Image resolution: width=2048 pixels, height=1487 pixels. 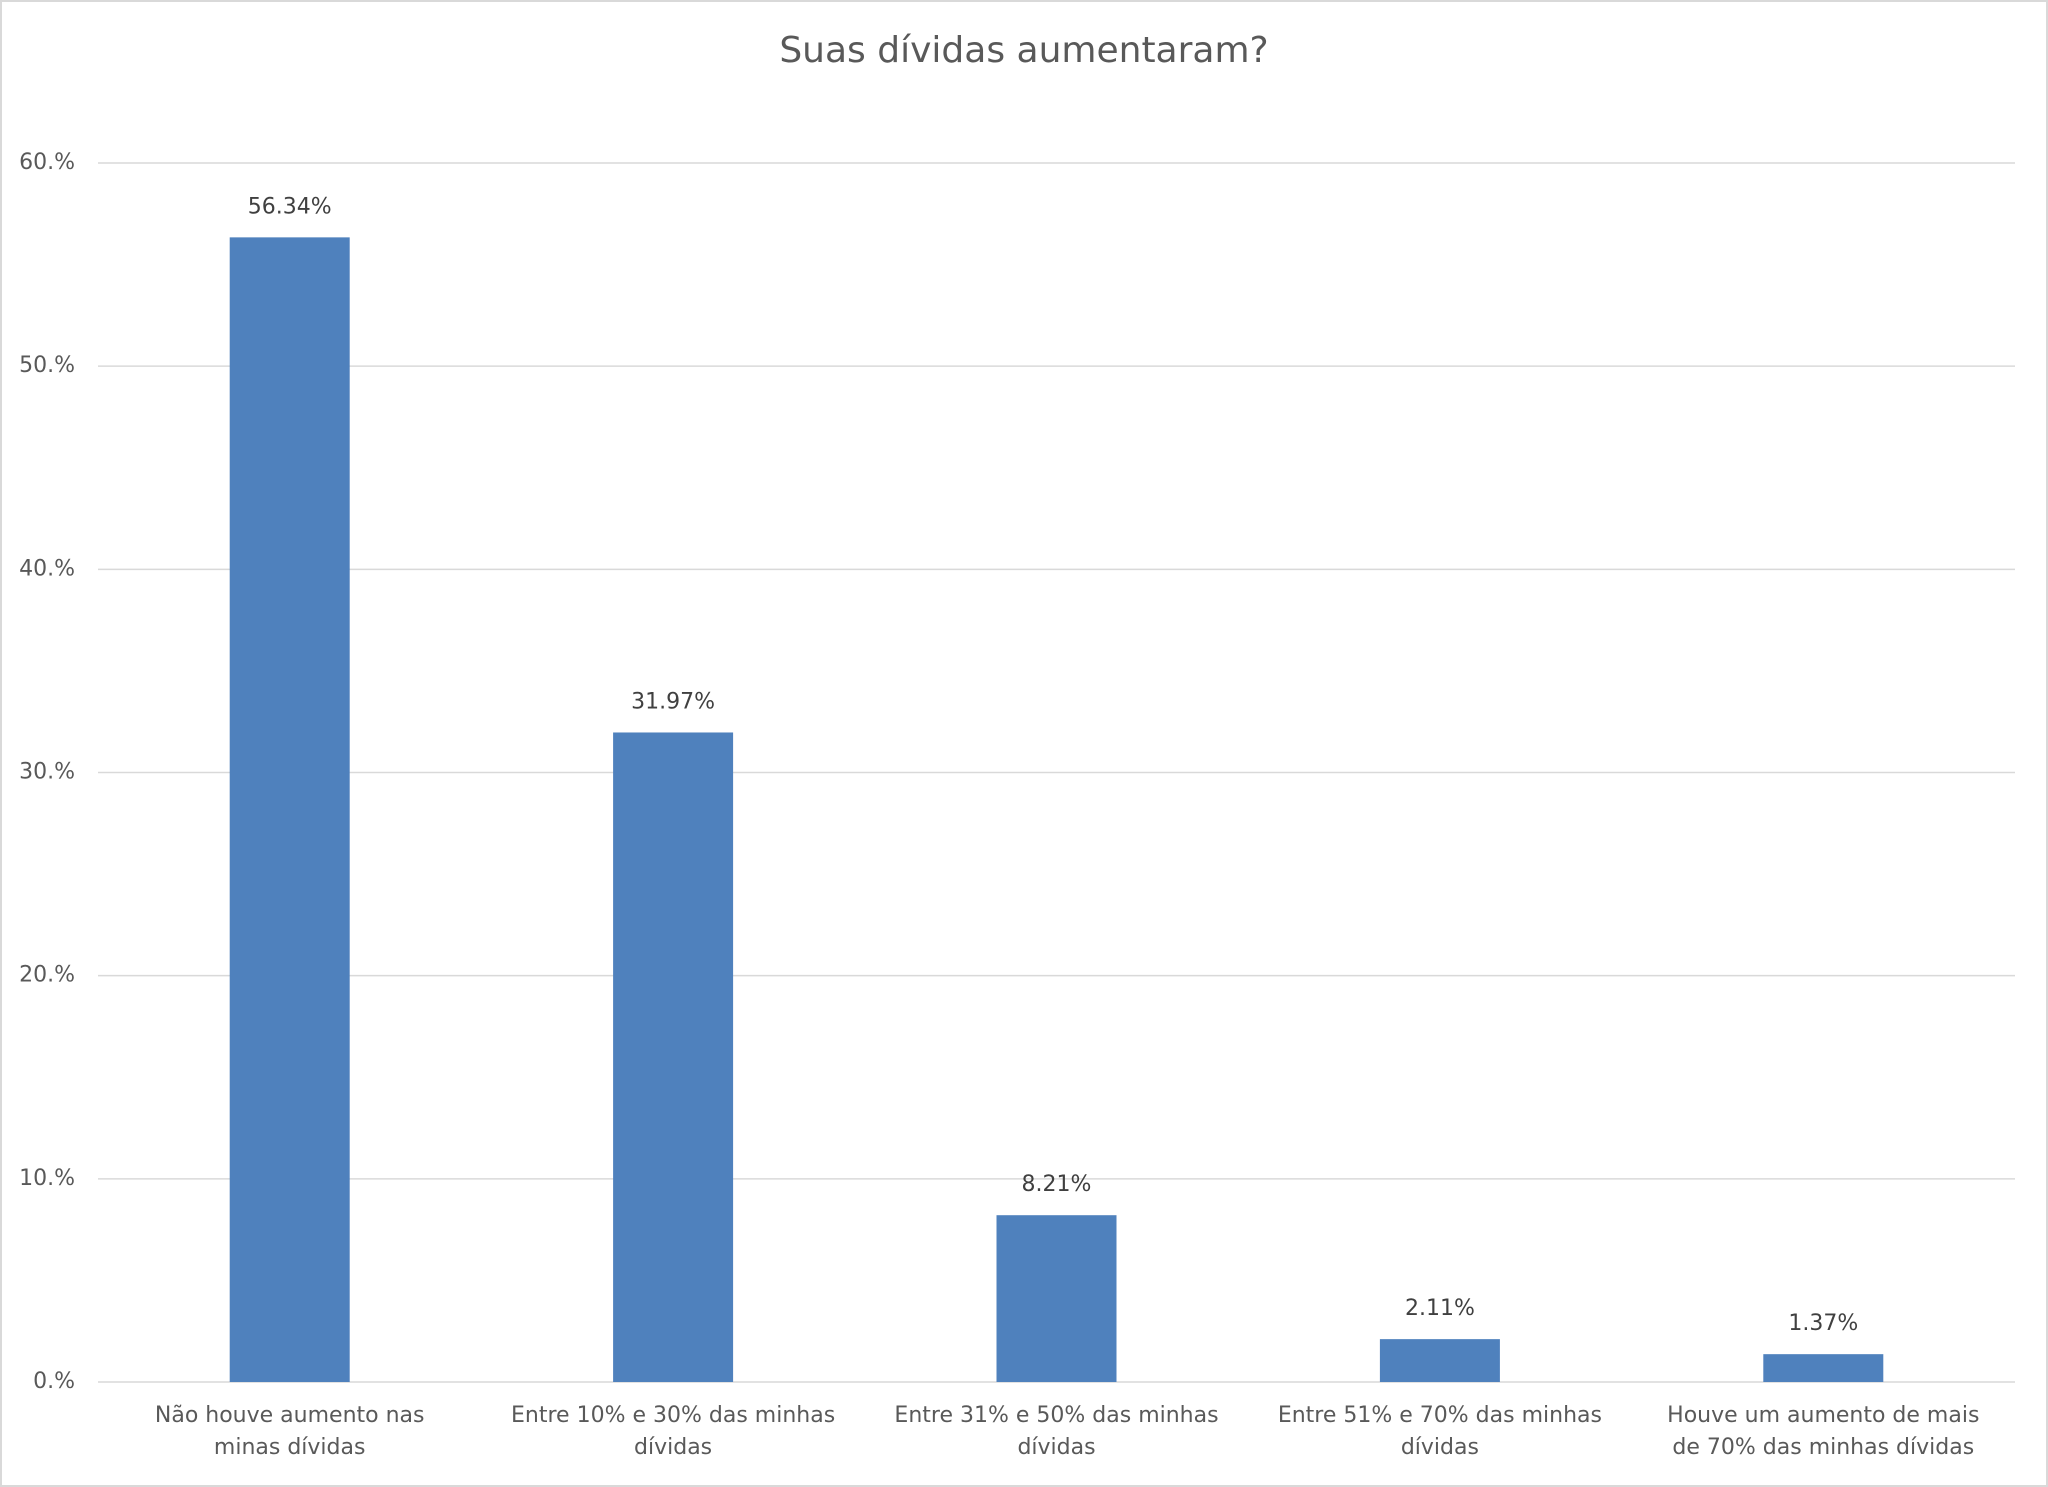 What do you see at coordinates (47, 365) in the screenshot?
I see `y-tick-label: 50.%` at bounding box center [47, 365].